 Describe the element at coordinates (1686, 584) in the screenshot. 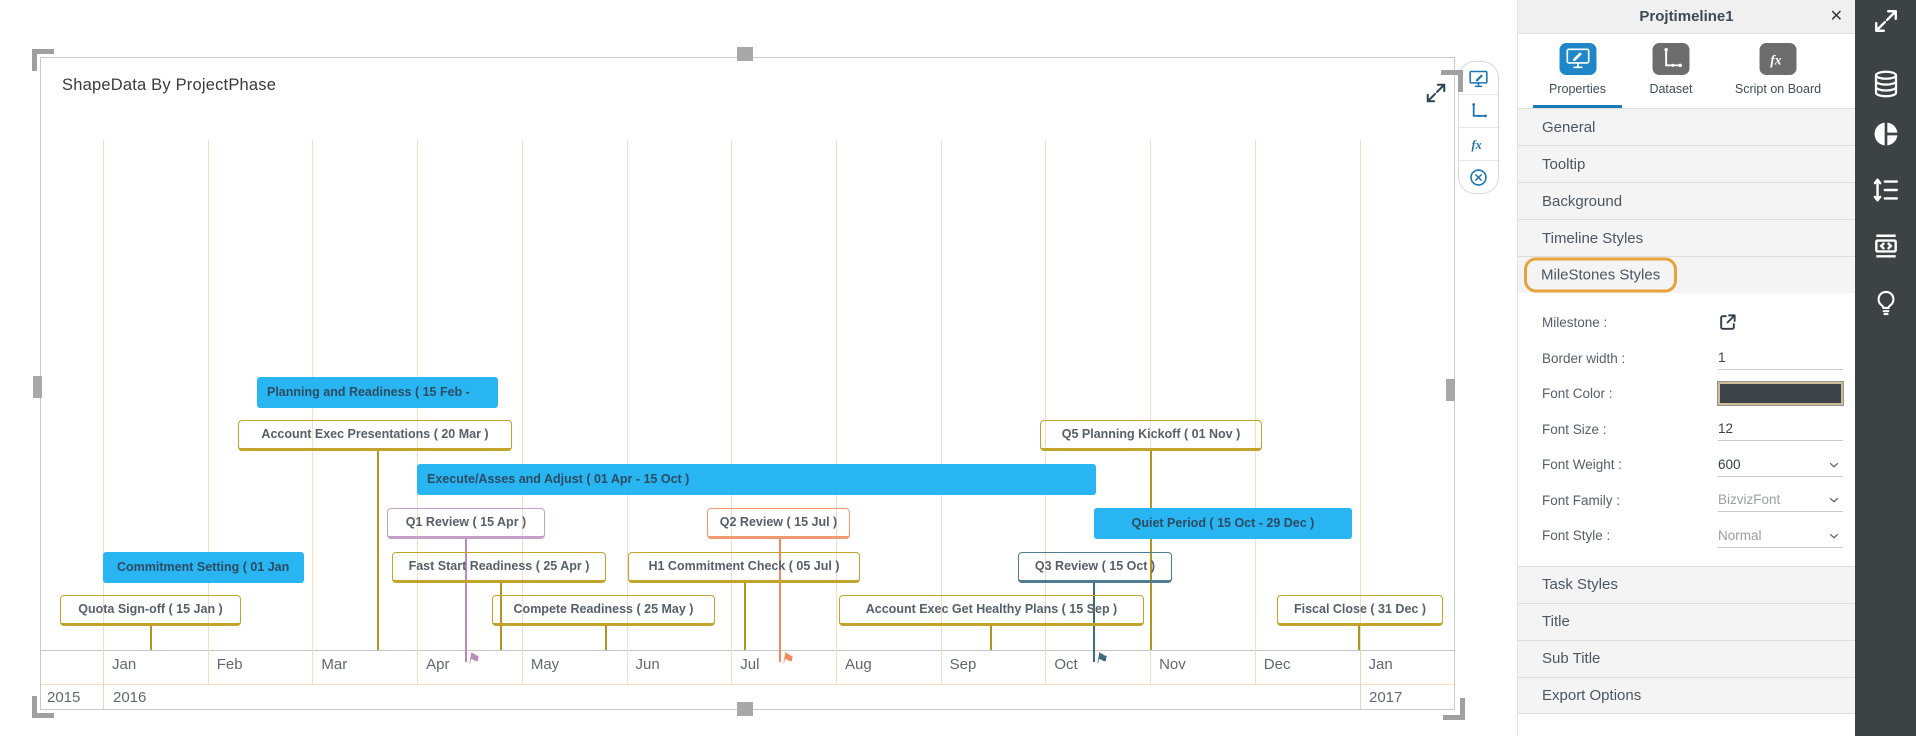

I see `section-task-styles: Task Styles` at that location.